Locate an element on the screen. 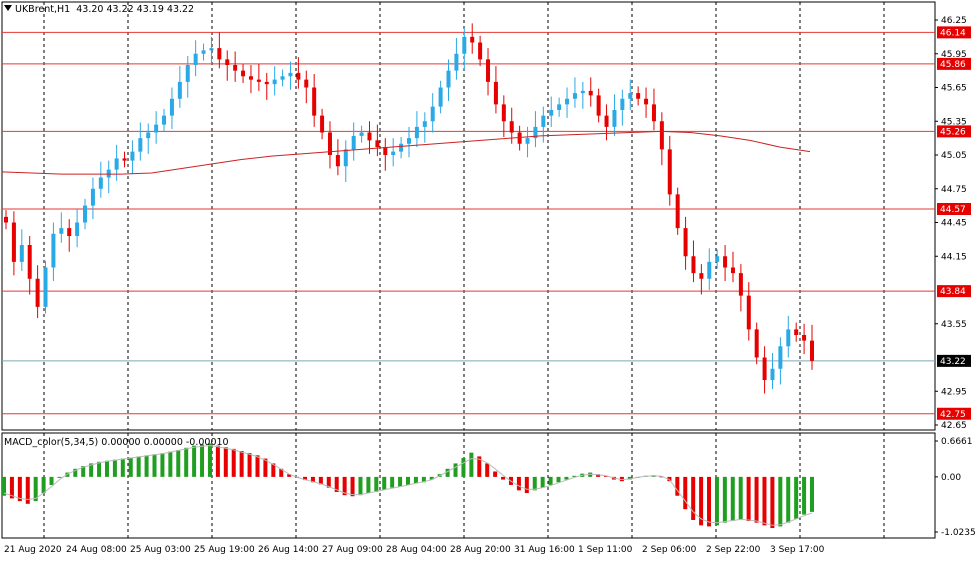 Image resolution: width=976 pixels, height=562 pixels. y-axis-tick-label: 45.35 is located at coordinates (954, 122).